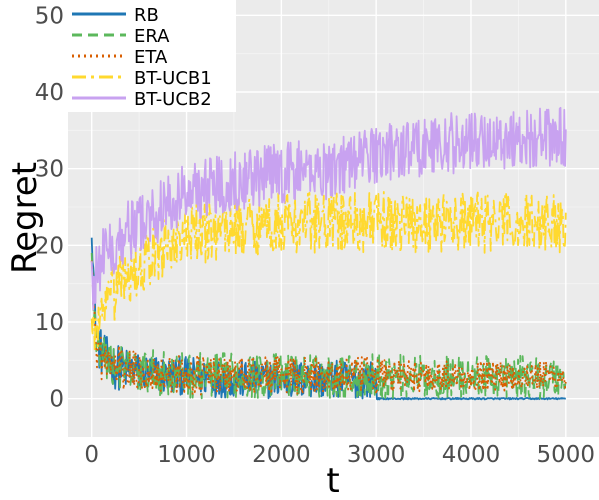  What do you see at coordinates (49, 16) in the screenshot?
I see `y-tick-label: 50` at bounding box center [49, 16].